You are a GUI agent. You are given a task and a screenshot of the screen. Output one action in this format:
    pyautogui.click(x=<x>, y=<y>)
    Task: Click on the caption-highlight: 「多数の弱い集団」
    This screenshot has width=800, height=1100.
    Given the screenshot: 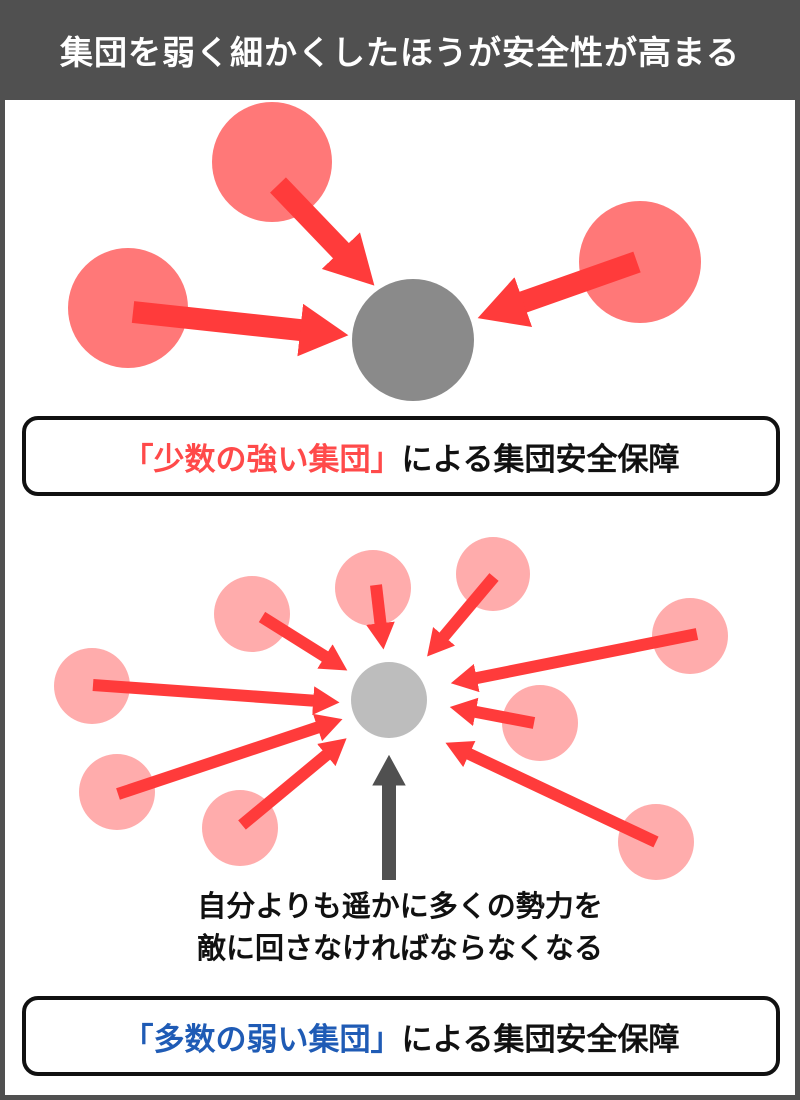 What is the action you would take?
    pyautogui.click(x=262, y=1039)
    